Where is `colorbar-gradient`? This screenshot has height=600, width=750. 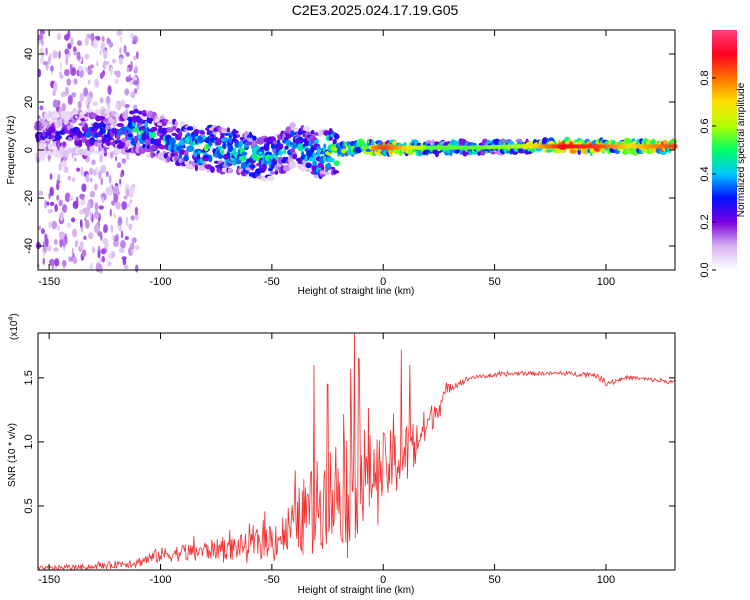
colorbar-gradient is located at coordinates (724, 150).